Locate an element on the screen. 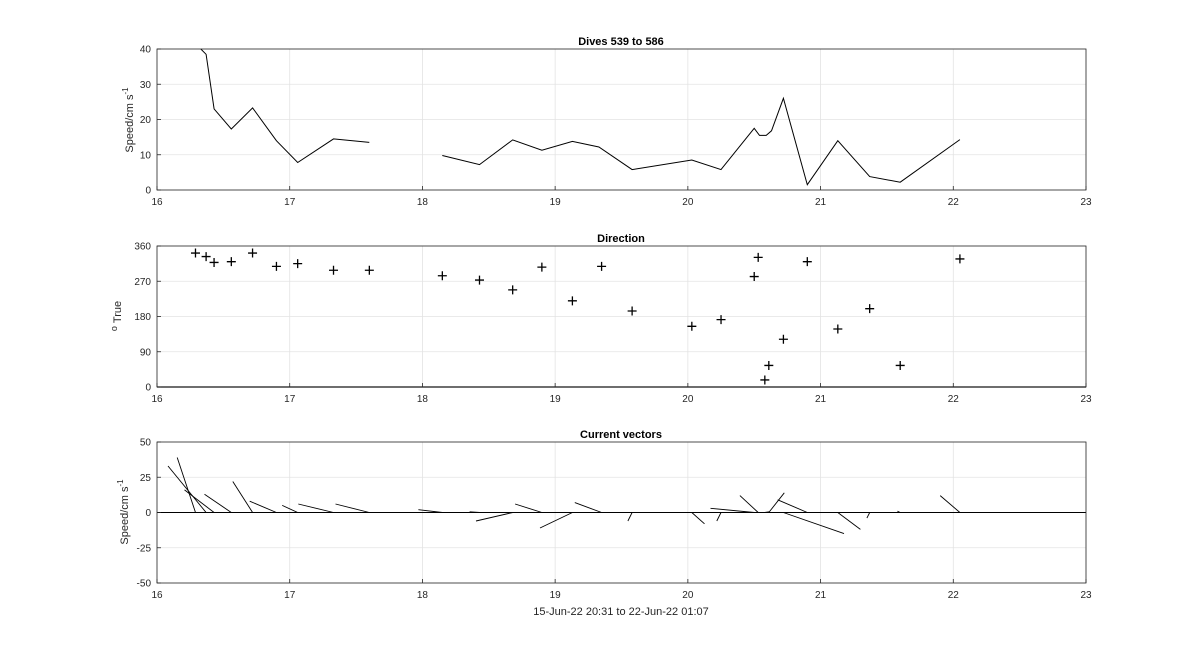 The width and height of the screenshot is (1200, 656). vectors-x-tick-label: 18 is located at coordinates (423, 595).